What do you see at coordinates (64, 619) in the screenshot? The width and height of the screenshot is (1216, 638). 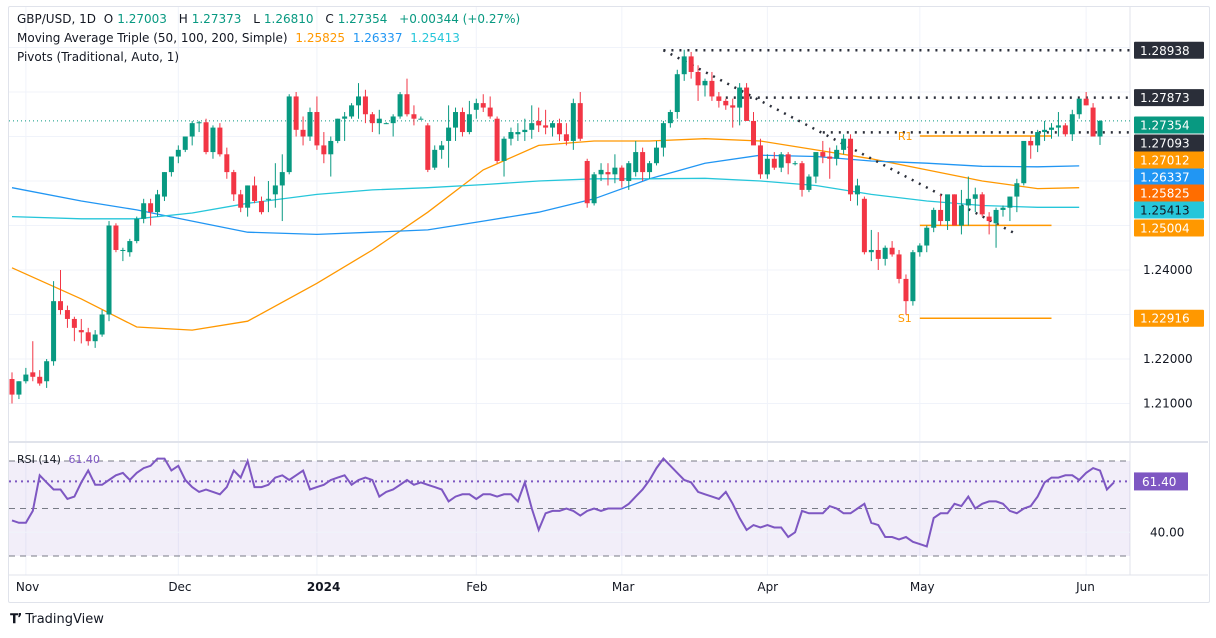 I see `brand-name: TradingView` at bounding box center [64, 619].